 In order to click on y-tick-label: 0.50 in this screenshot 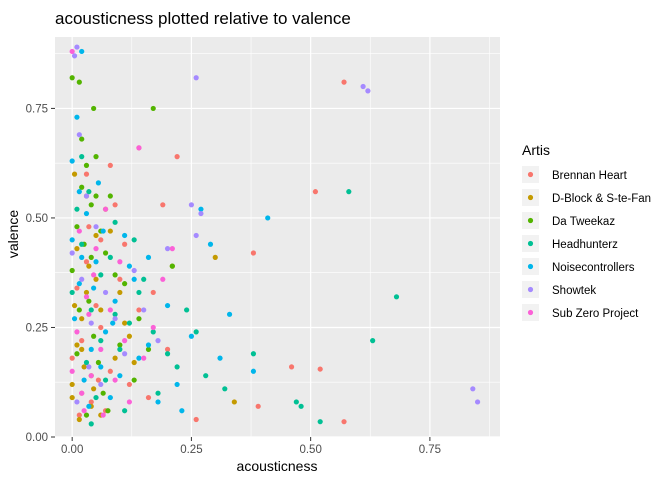, I will do `click(37, 219)`.